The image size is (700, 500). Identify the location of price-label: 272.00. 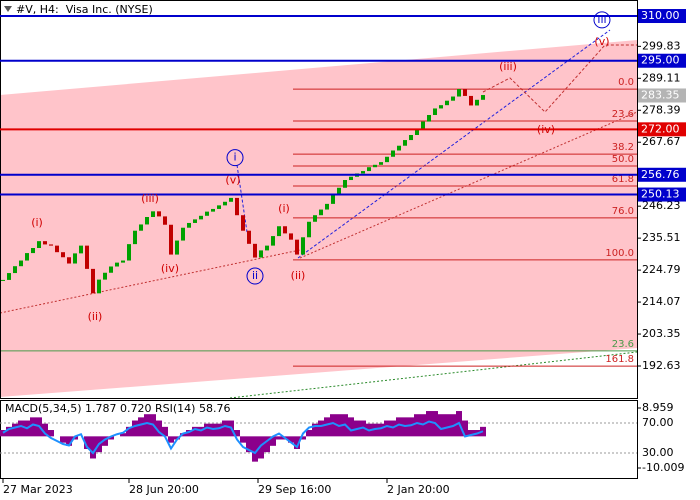
(660, 128).